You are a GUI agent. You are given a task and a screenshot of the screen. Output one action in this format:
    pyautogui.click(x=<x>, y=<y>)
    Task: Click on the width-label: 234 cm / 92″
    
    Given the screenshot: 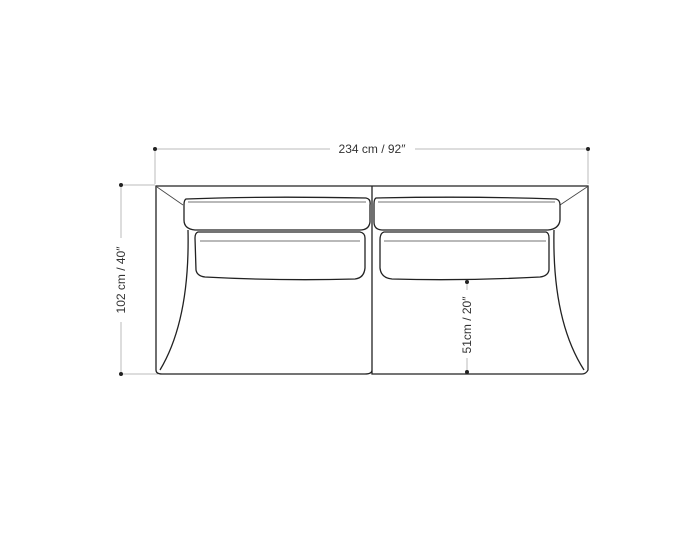 What is the action you would take?
    pyautogui.click(x=373, y=149)
    